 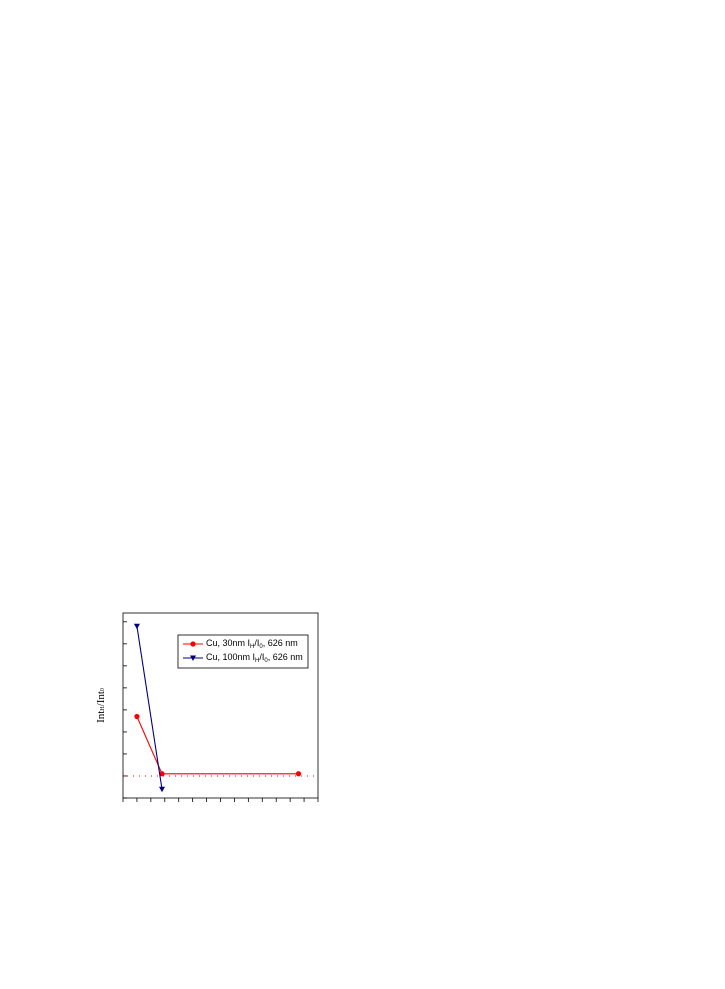 I want to click on text-part: Int, so click(x=101, y=717).